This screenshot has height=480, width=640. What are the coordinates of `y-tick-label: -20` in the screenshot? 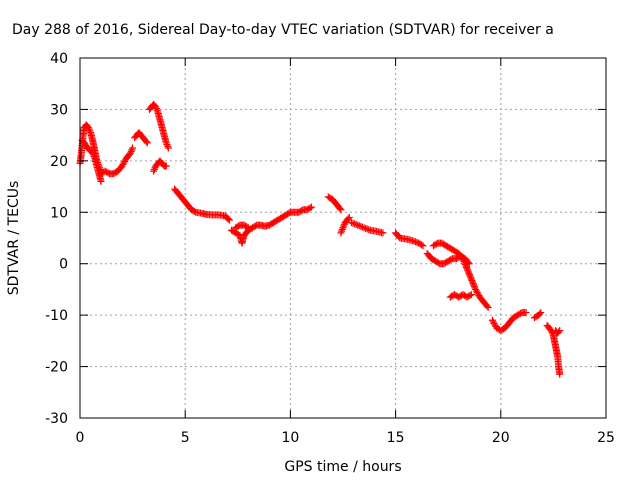 It's located at (56, 368).